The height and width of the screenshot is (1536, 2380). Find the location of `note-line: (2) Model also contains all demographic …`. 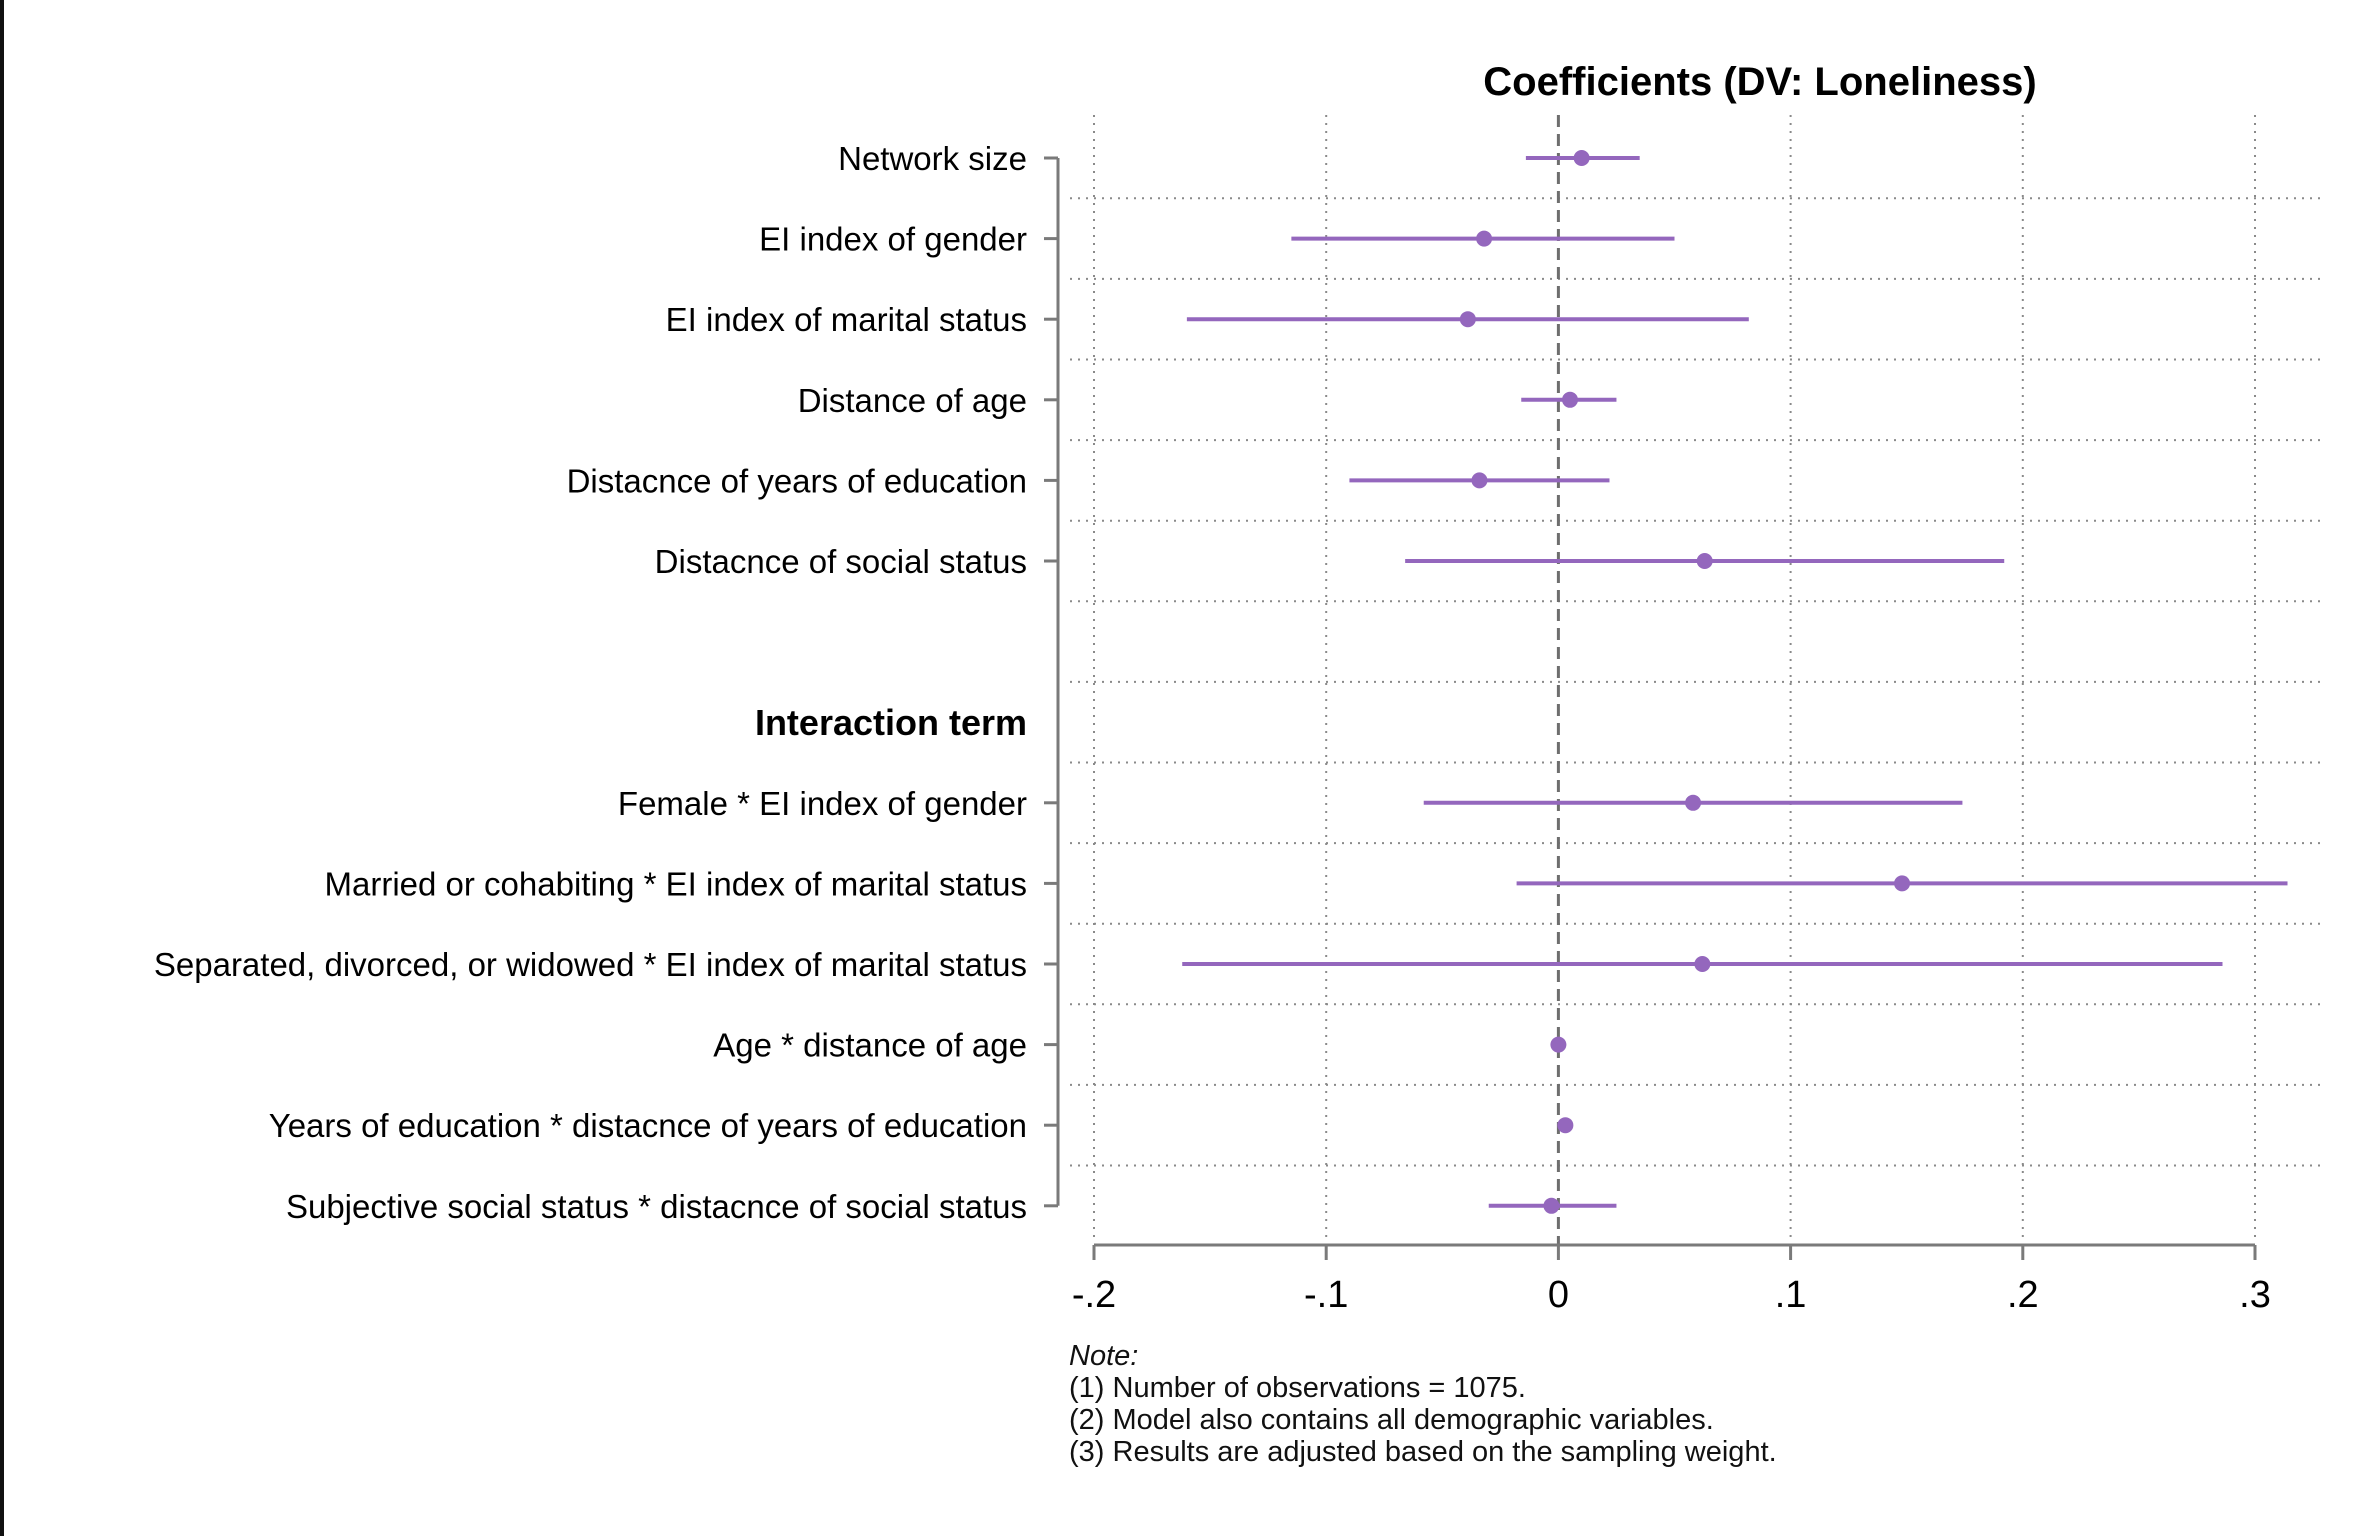

note-line: (2) Model also contains all demographic … is located at coordinates (1391, 1420).